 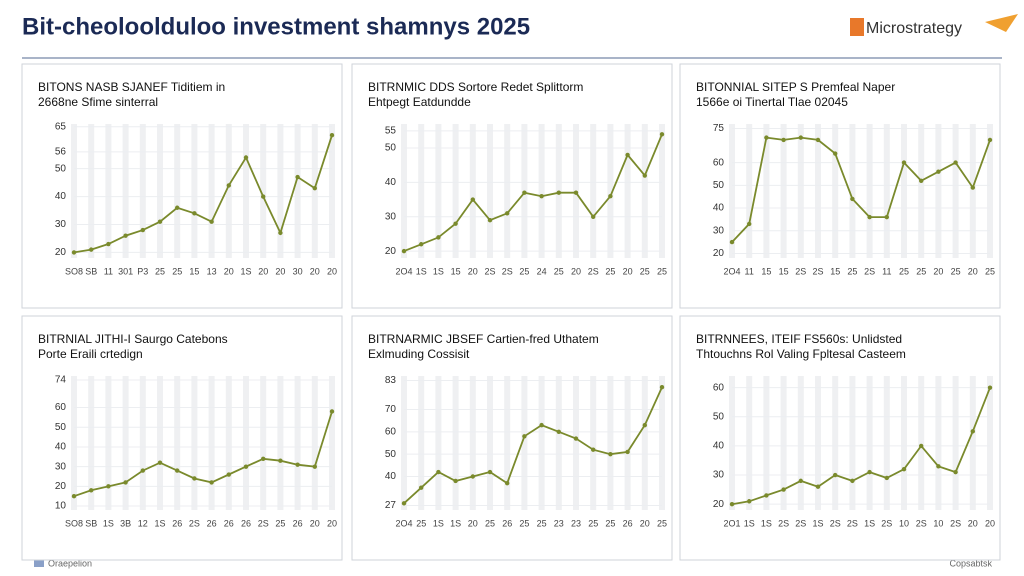 What do you see at coordinates (914, 28) in the screenshot?
I see `logo-text: Microstrategy` at bounding box center [914, 28].